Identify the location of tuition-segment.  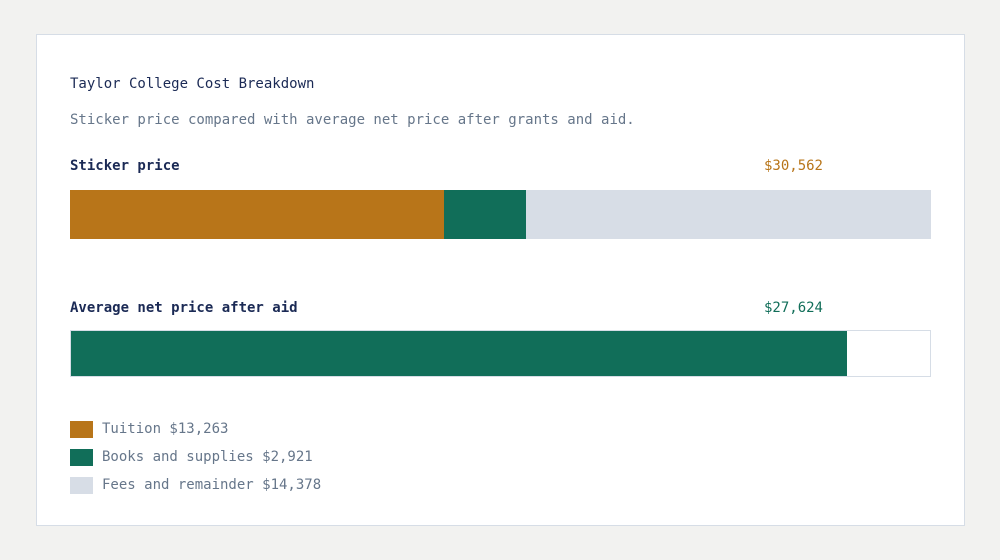
(257, 214).